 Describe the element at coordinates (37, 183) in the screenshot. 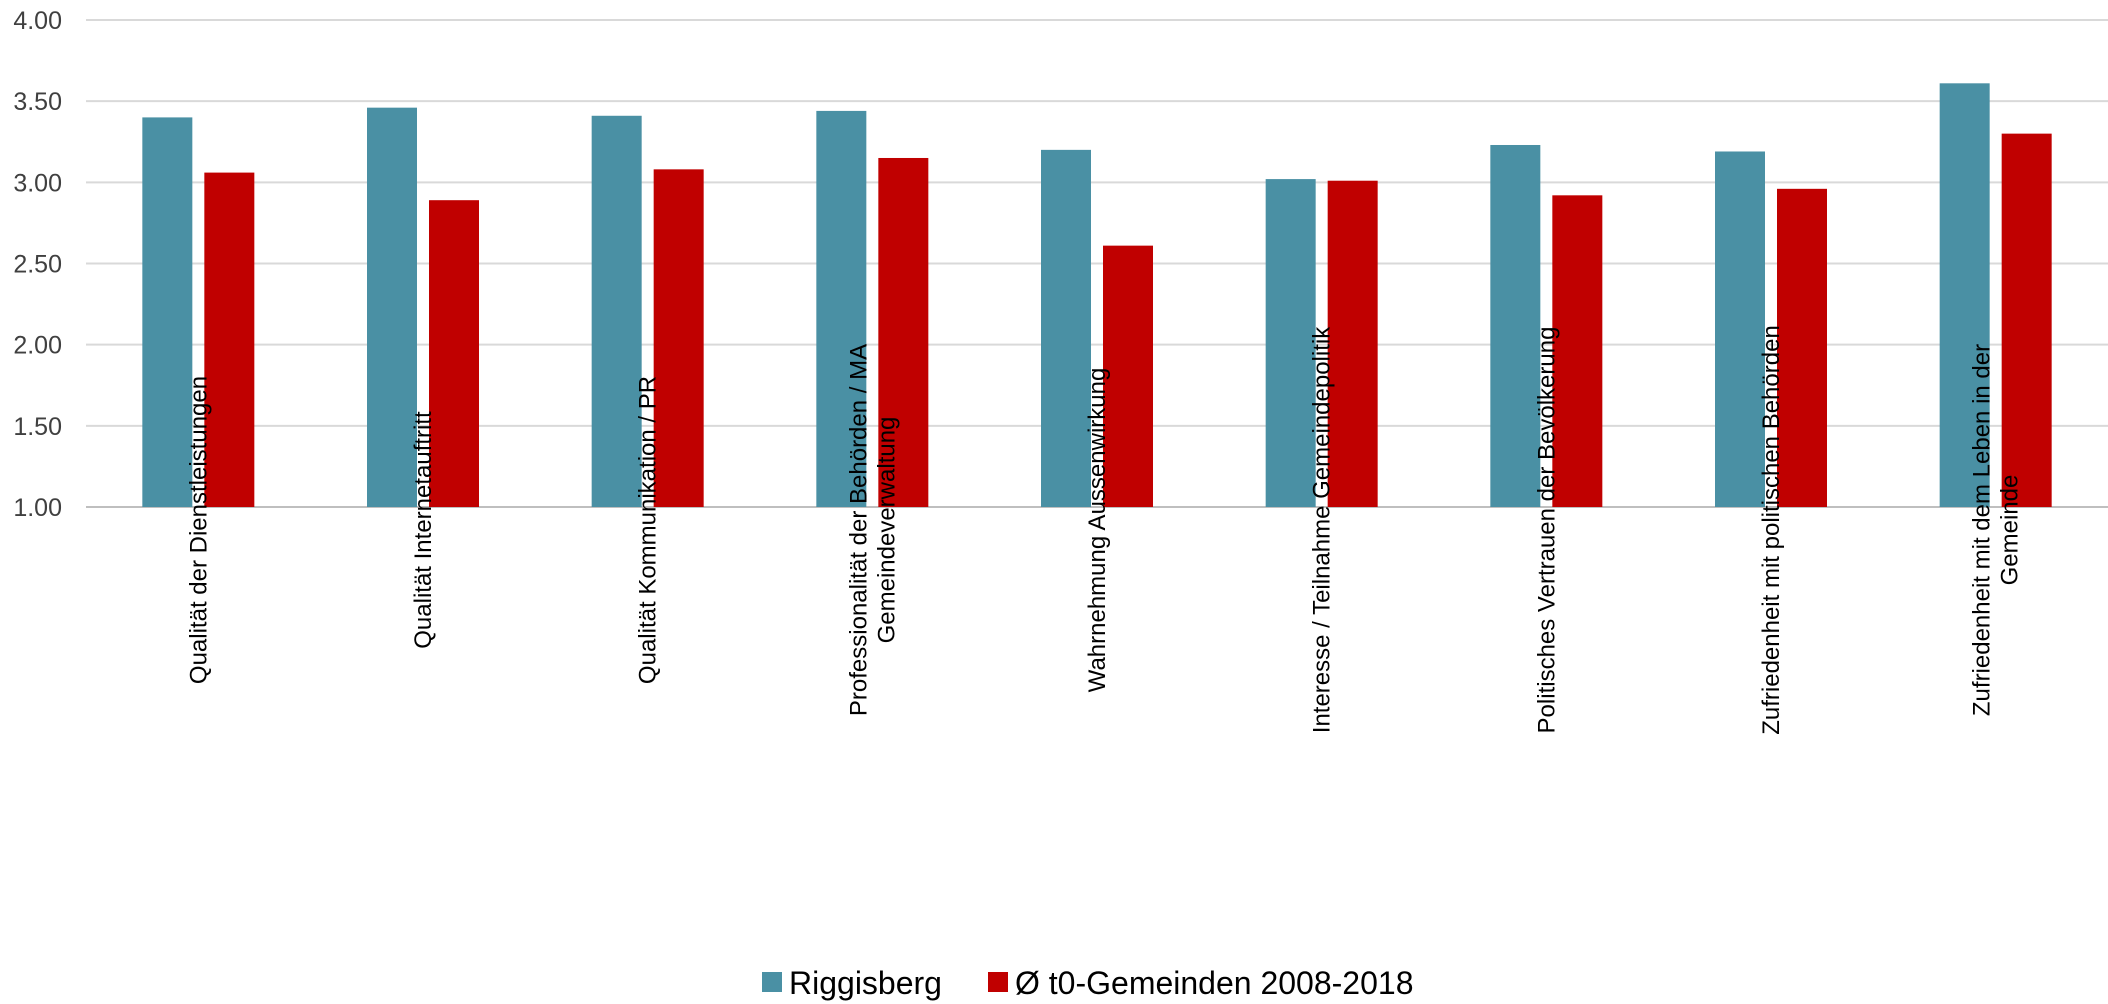

I see `y-tick-label: 3.00` at that location.